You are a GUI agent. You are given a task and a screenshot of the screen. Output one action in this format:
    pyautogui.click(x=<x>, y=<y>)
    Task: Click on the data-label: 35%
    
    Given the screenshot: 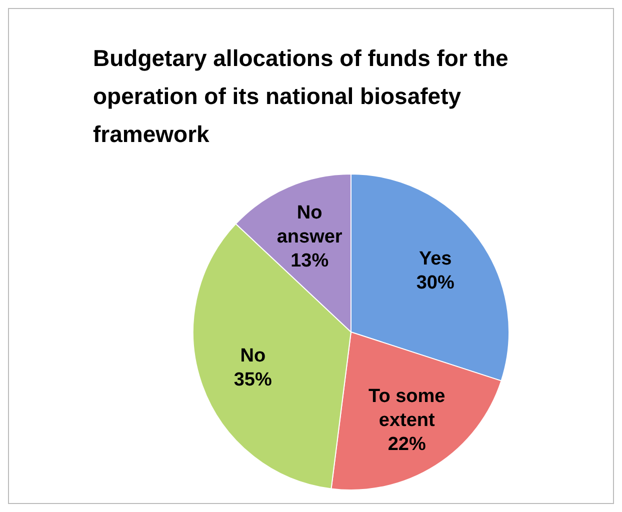 What is the action you would take?
    pyautogui.click(x=253, y=379)
    